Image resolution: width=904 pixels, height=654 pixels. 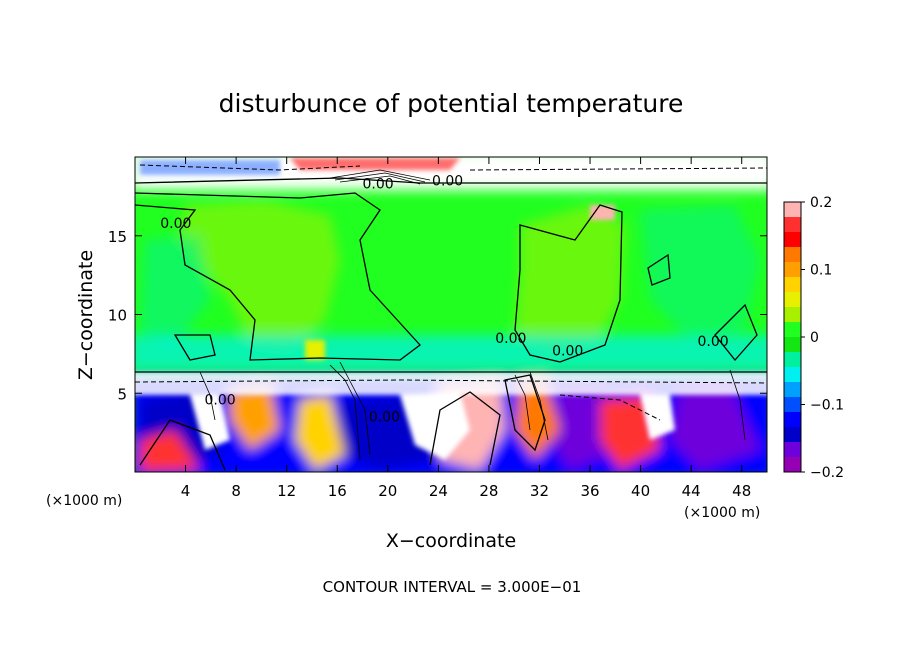 I want to click on x-tick-label: 16, so click(x=337, y=491).